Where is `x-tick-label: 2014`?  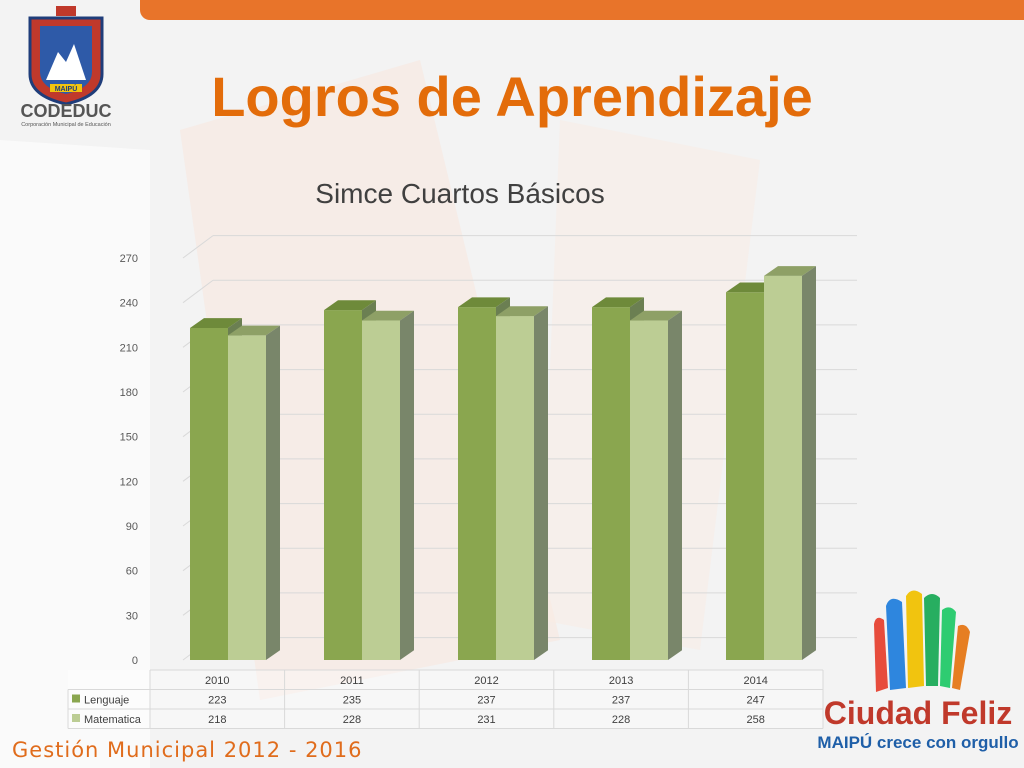 x-tick-label: 2014 is located at coordinates (755, 681).